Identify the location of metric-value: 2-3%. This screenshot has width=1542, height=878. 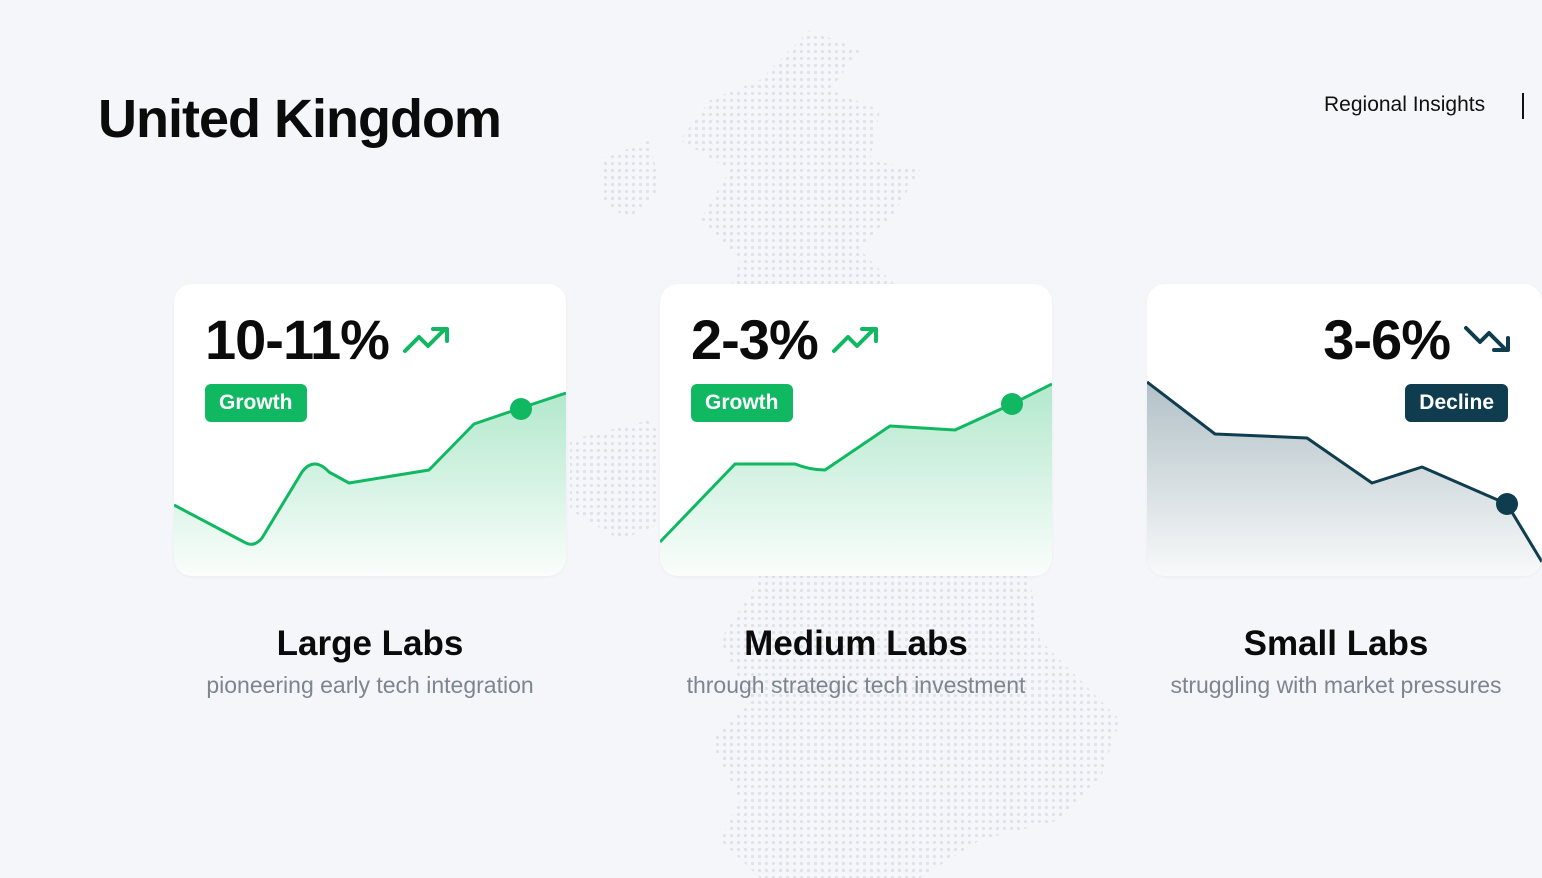
(755, 339).